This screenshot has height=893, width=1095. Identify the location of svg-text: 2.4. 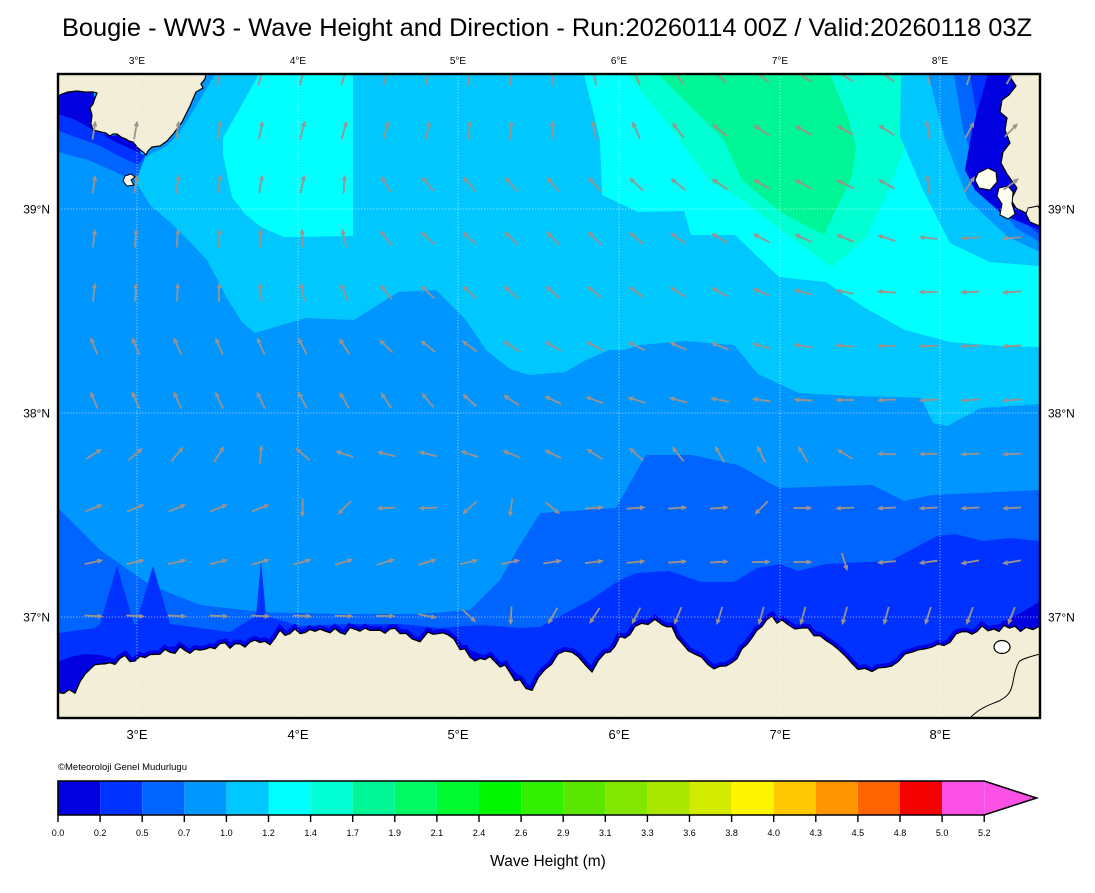
(479, 833).